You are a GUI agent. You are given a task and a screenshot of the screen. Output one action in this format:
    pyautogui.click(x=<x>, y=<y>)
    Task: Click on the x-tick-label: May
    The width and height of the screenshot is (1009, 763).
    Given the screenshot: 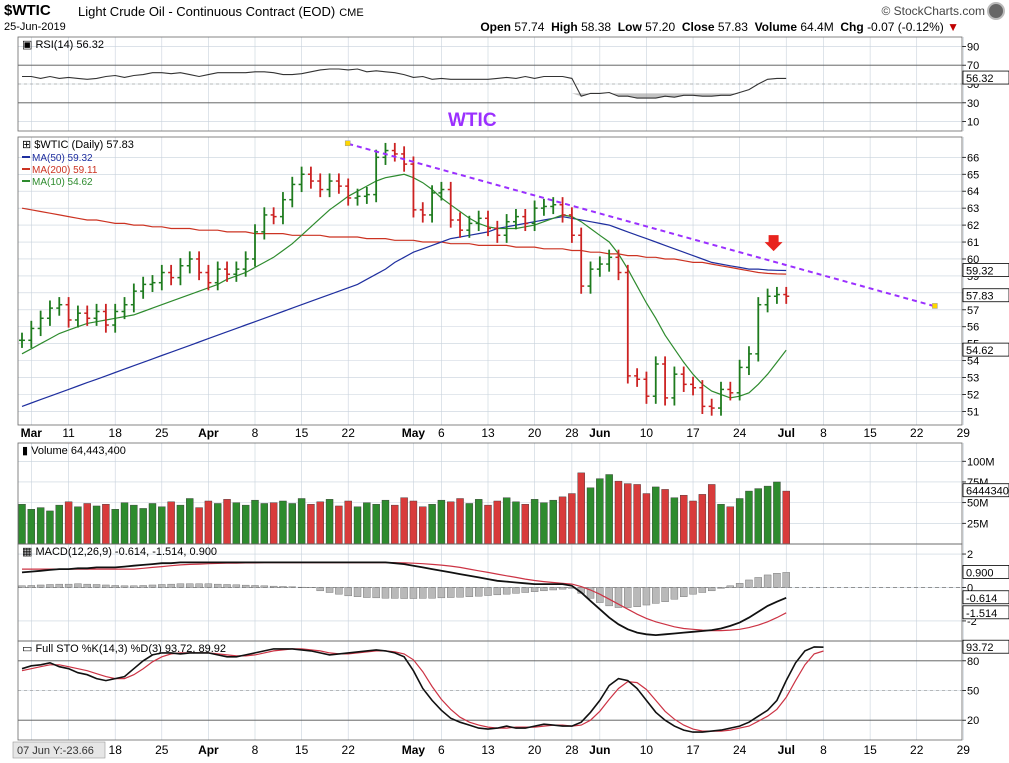 What is the action you would take?
    pyautogui.click(x=414, y=750)
    